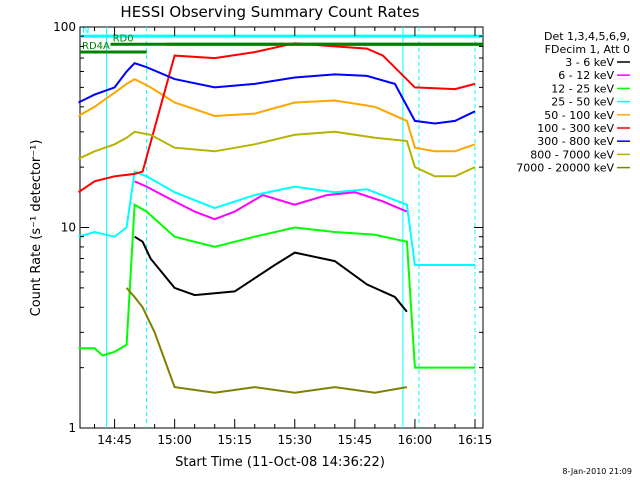 The height and width of the screenshot is (480, 640). I want to click on legend-label: 25 - 50 keV, so click(582, 102).